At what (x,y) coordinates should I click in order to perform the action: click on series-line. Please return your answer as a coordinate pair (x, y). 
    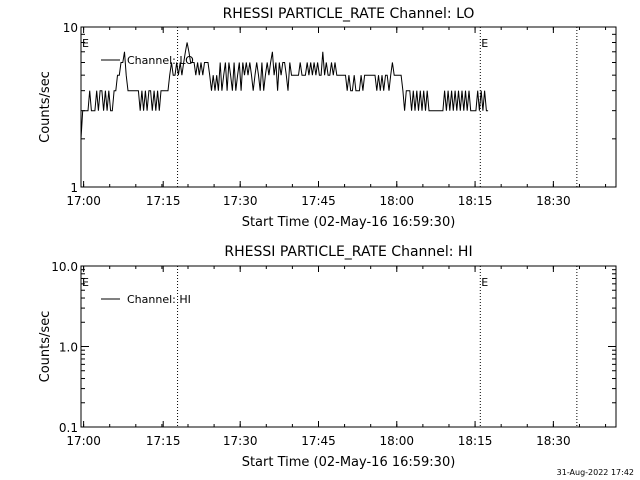
    Looking at the image, I should click on (284, 90).